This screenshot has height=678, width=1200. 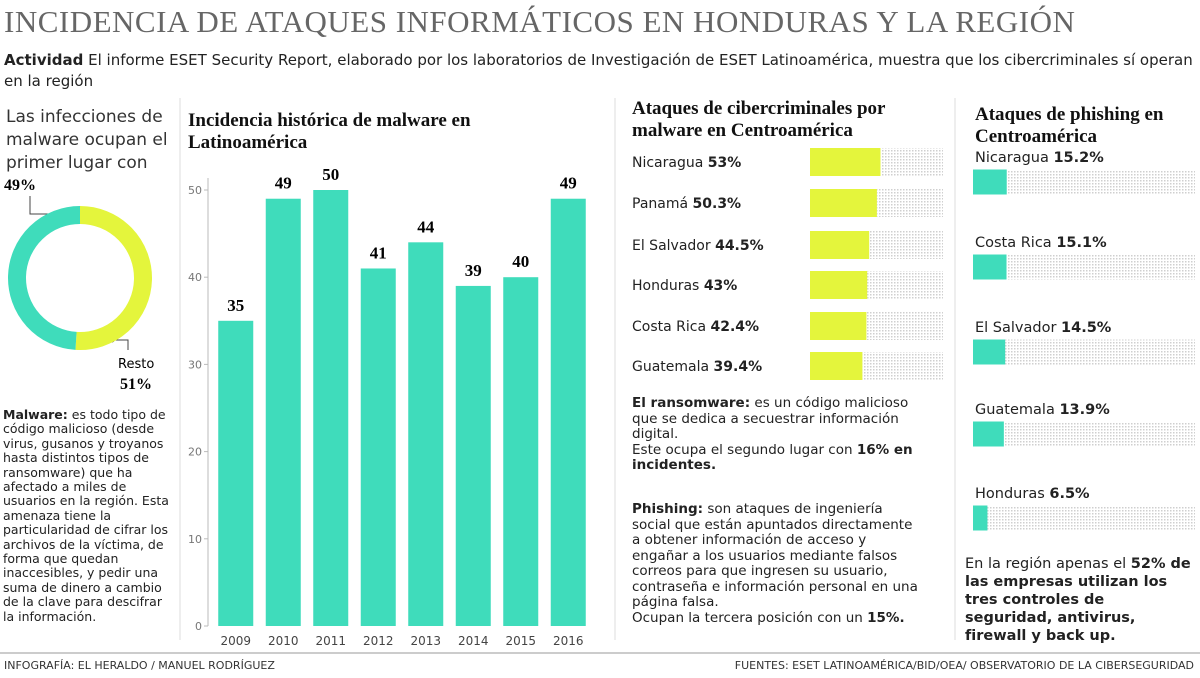 I want to click on bar-label: Nicaragua 53%, so click(x=686, y=163).